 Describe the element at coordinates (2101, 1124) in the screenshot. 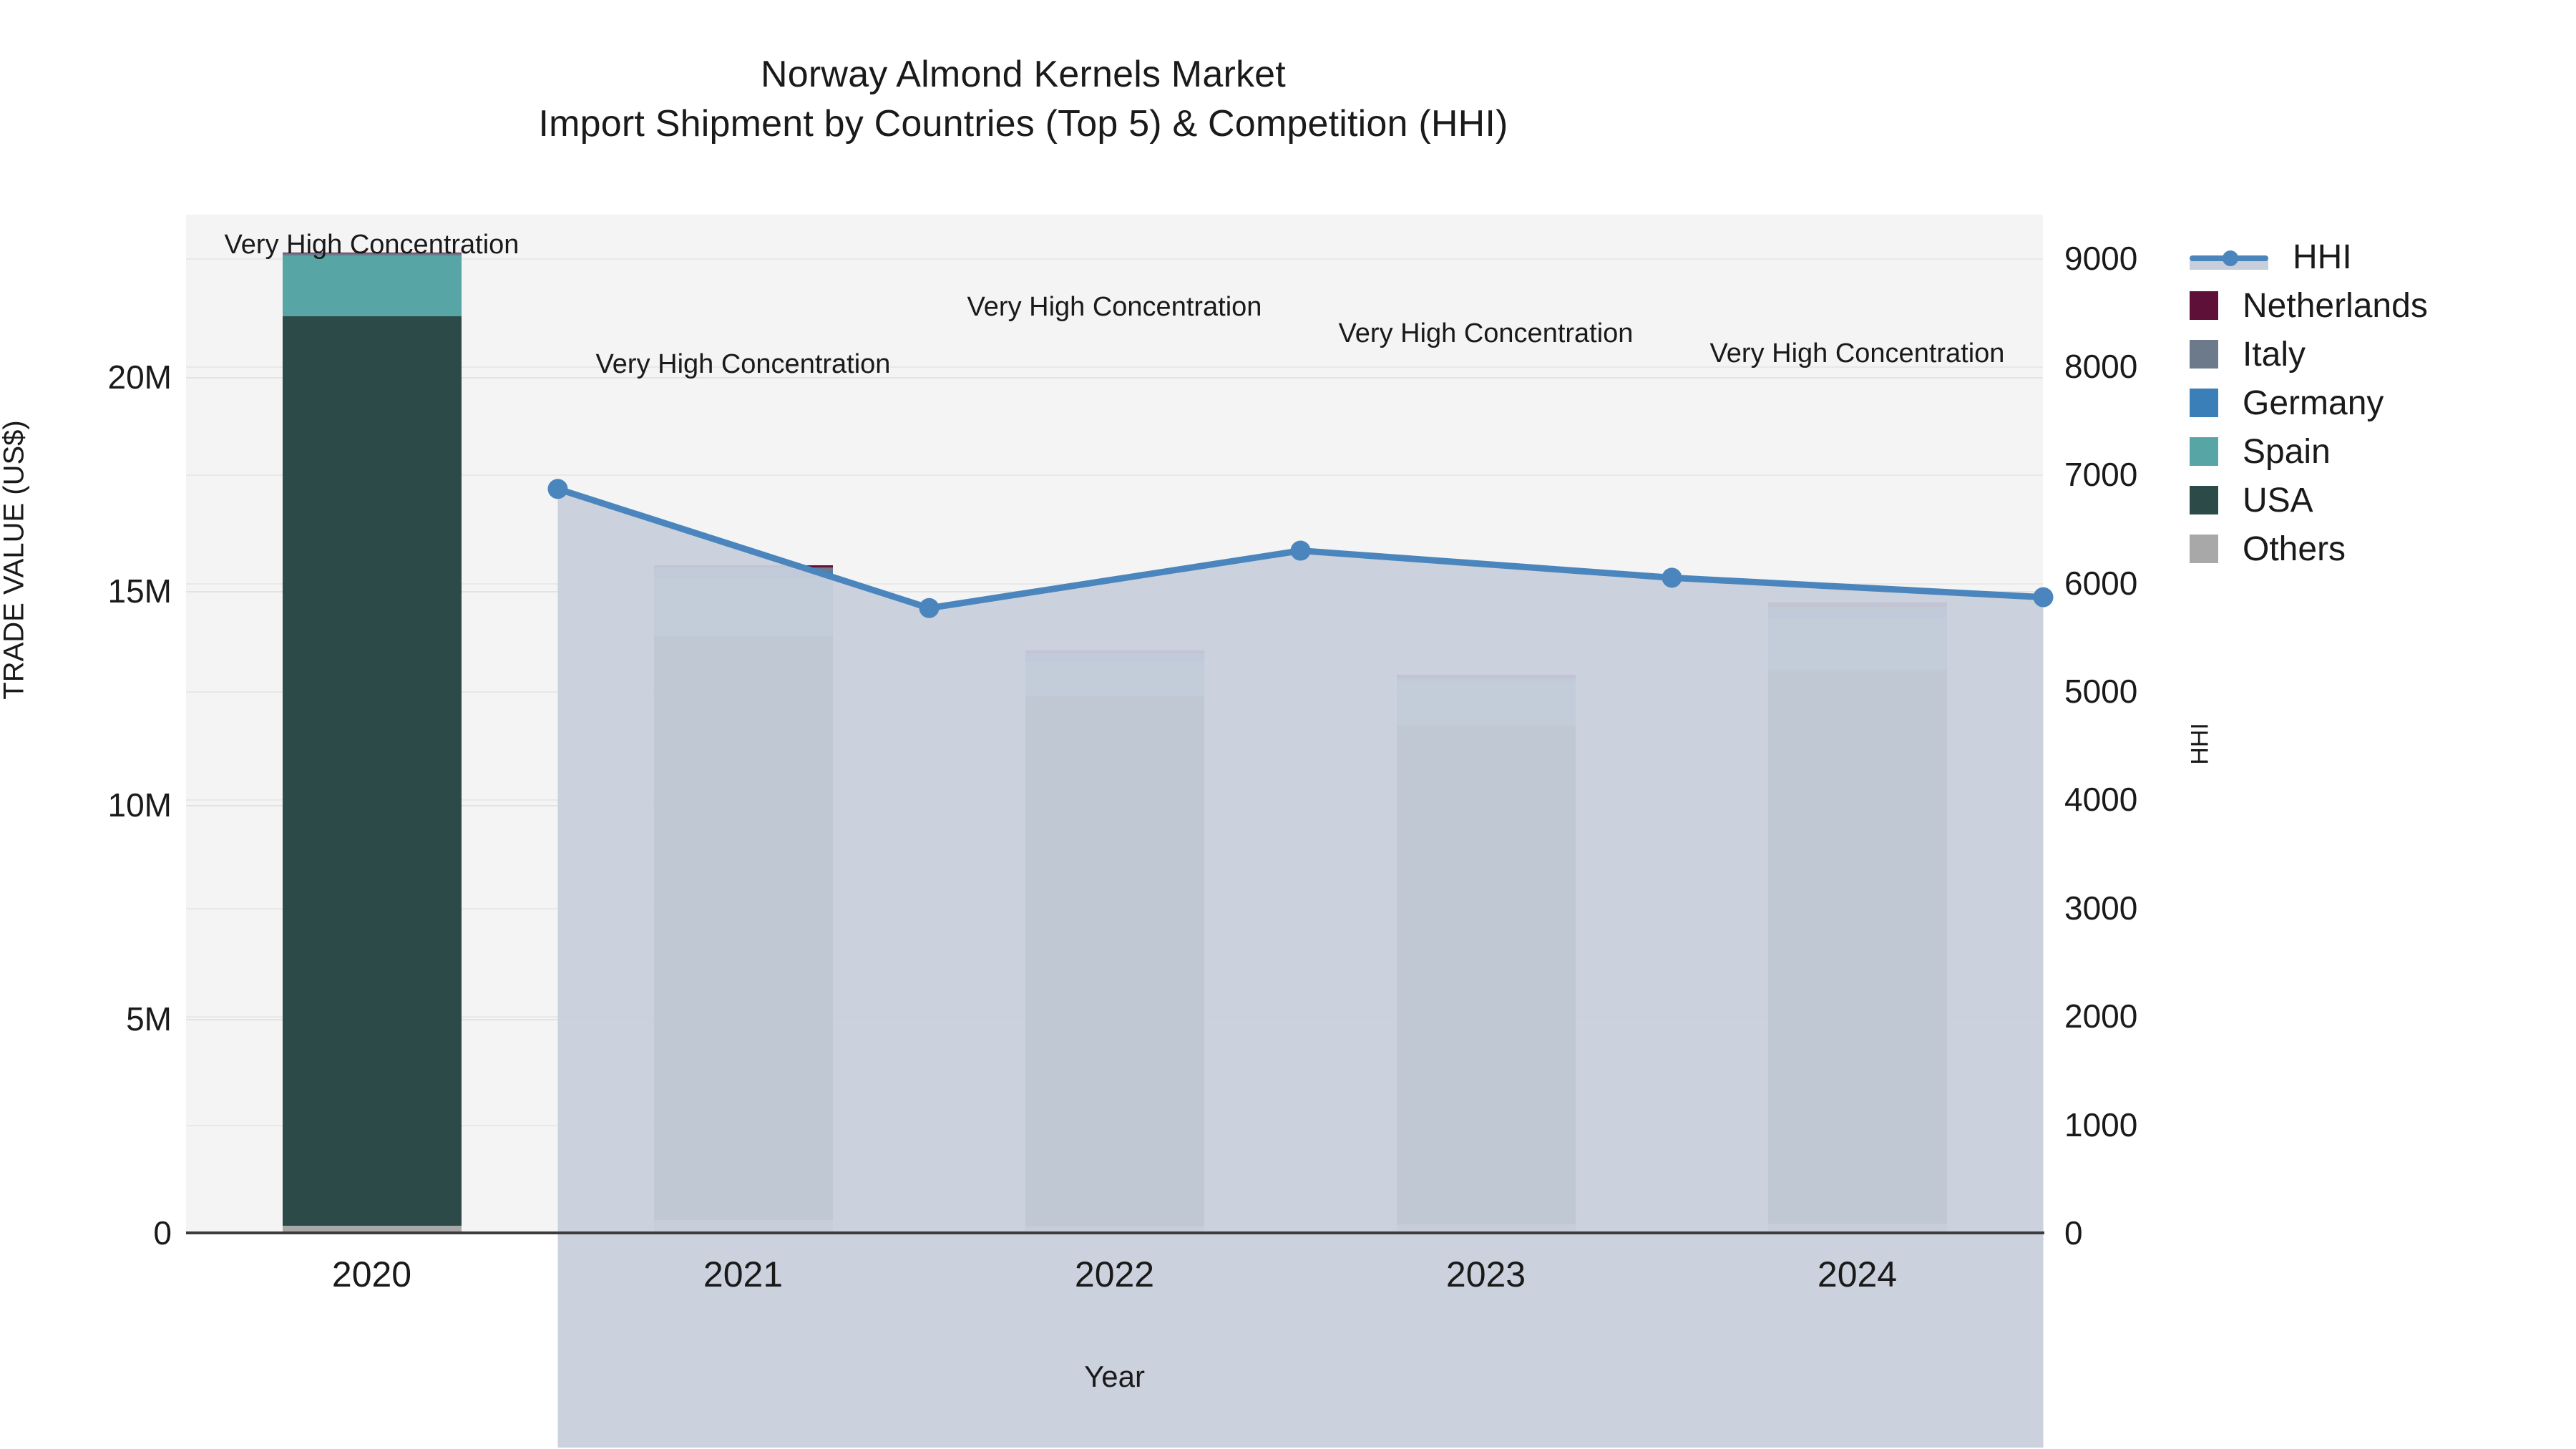

I see `y-axis-right-tick-label: 1000` at that location.